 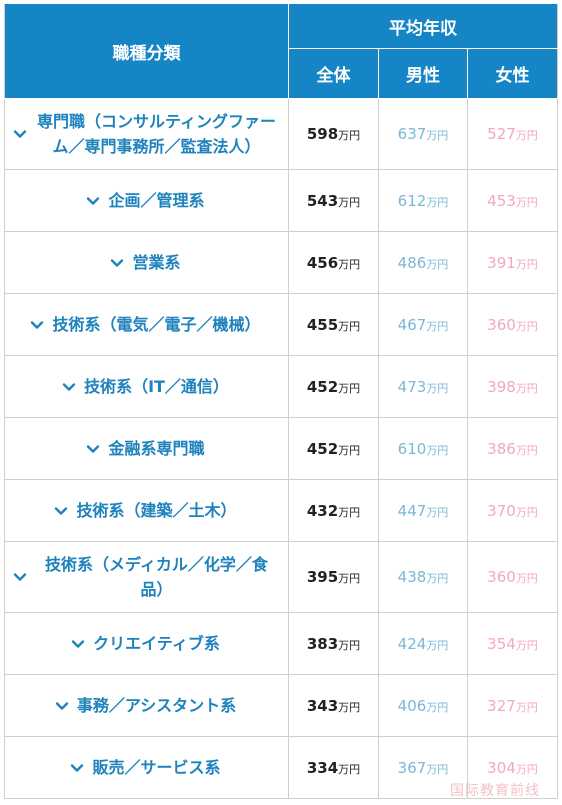 I want to click on category-column-header: 職種分類, so click(x=146, y=51).